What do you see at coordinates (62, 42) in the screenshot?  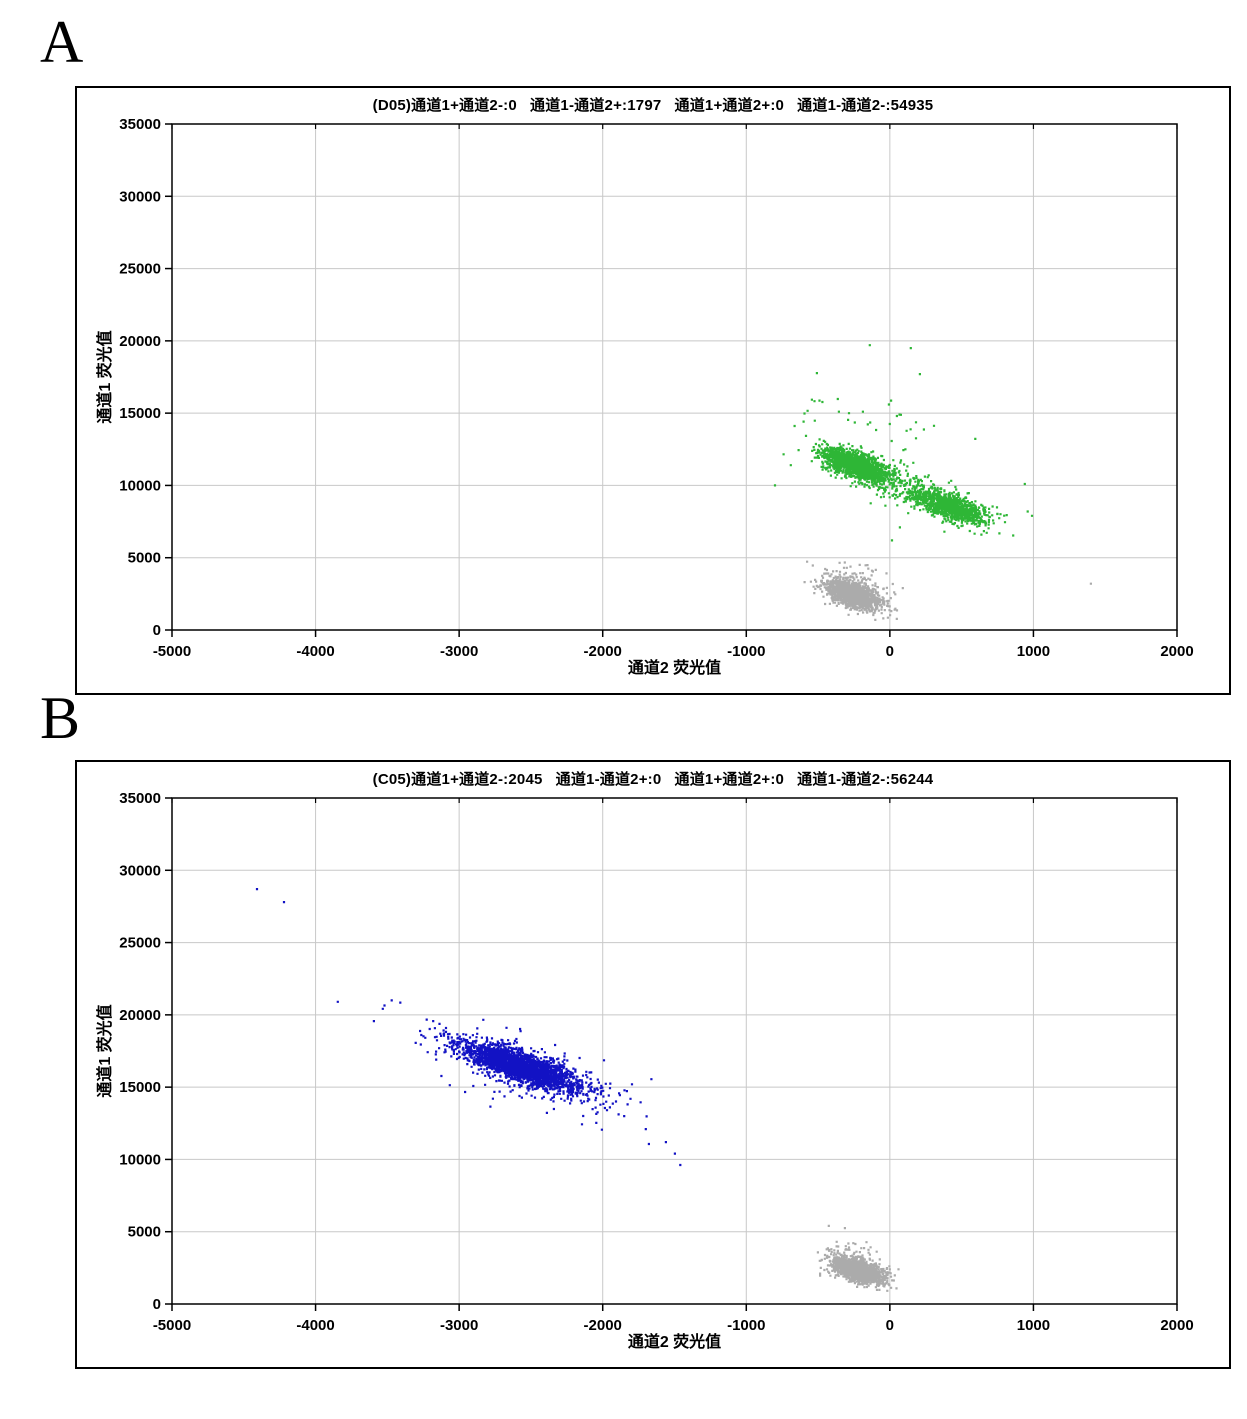 I see `figure-label-a: A` at bounding box center [62, 42].